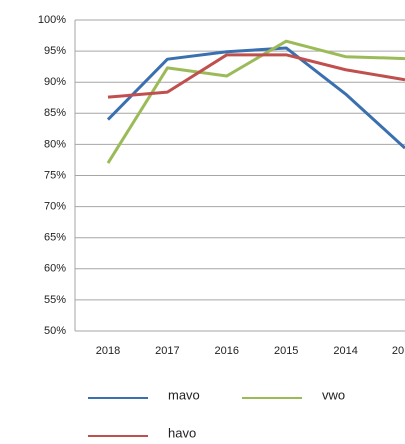 The image size is (405, 444). What do you see at coordinates (55, 113) in the screenshot?
I see `y-tick-label: 85%` at bounding box center [55, 113].